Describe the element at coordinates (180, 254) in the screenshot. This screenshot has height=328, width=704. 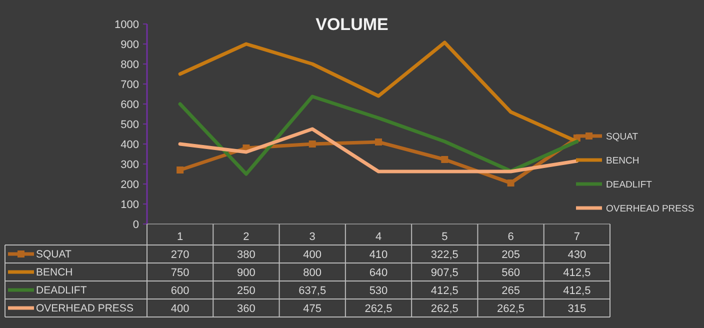
I see `data-label: 270` at that location.